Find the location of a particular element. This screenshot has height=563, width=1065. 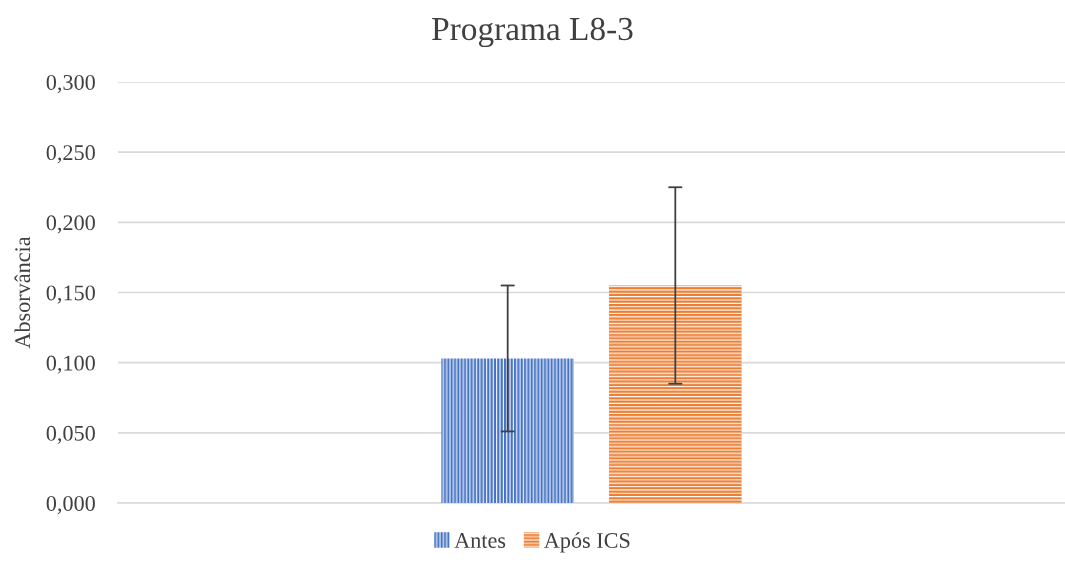

y-tick-label: 0,100 is located at coordinates (70, 364).